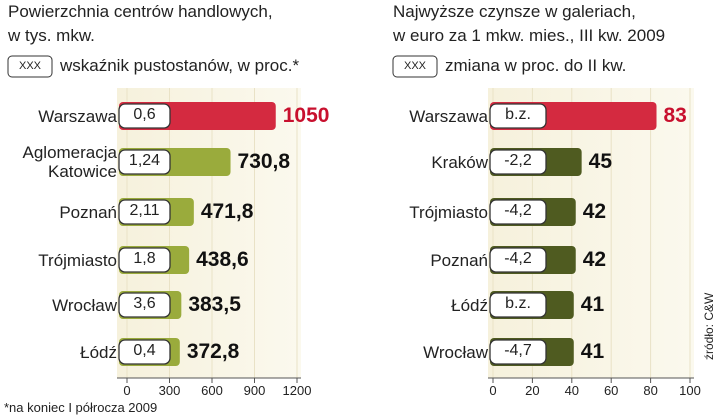  Describe the element at coordinates (70, 162) in the screenshot. I see `category-label: Aglomeracja Katowice` at that location.